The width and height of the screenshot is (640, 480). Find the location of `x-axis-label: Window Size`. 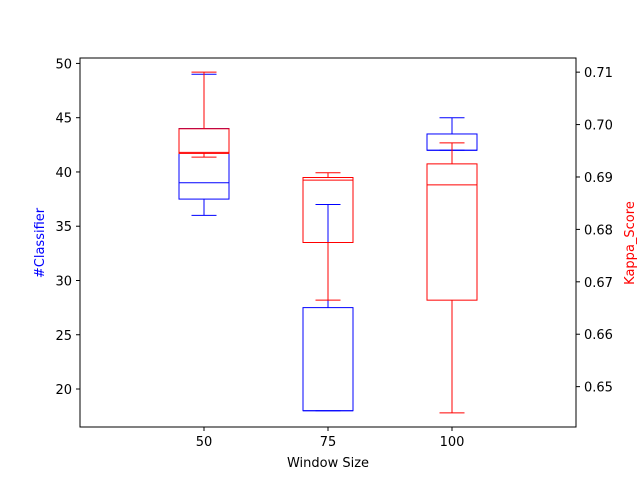

x-axis-label: Window Size is located at coordinates (328, 463).